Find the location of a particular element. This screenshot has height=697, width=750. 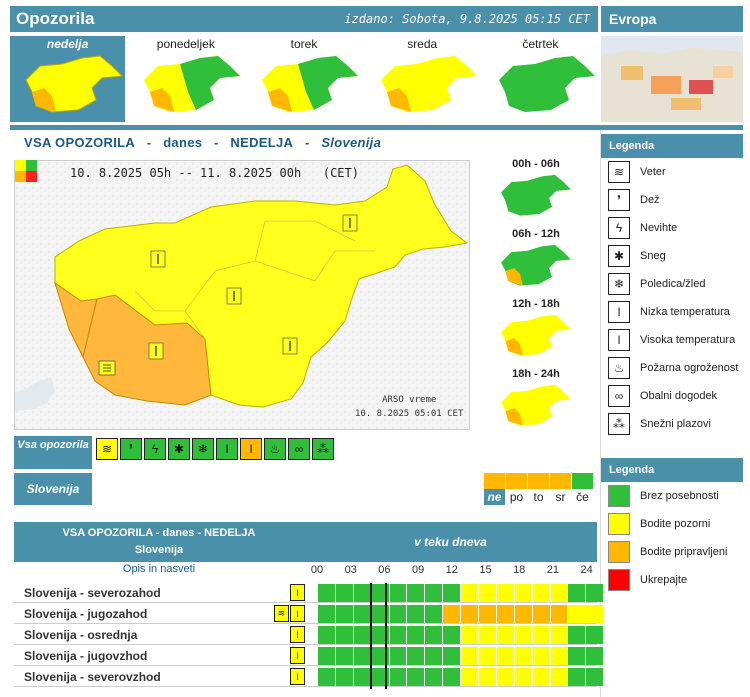

opis-link: Opis in nasveti is located at coordinates (159, 569).